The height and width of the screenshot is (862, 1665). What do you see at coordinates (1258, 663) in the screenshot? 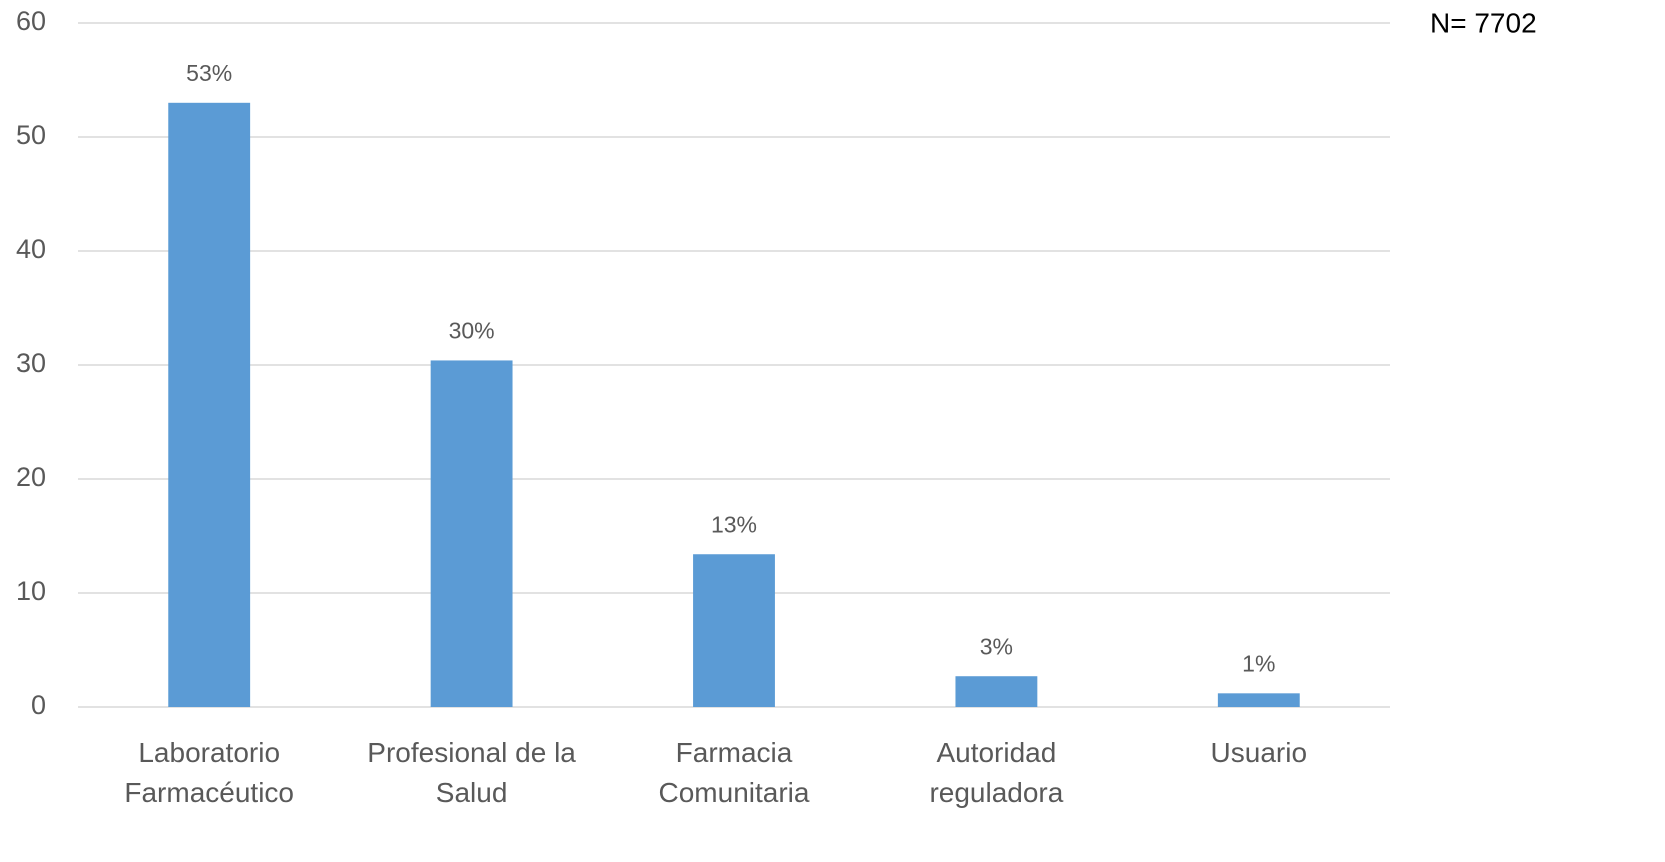
I see `value-label: 1%` at bounding box center [1258, 663].